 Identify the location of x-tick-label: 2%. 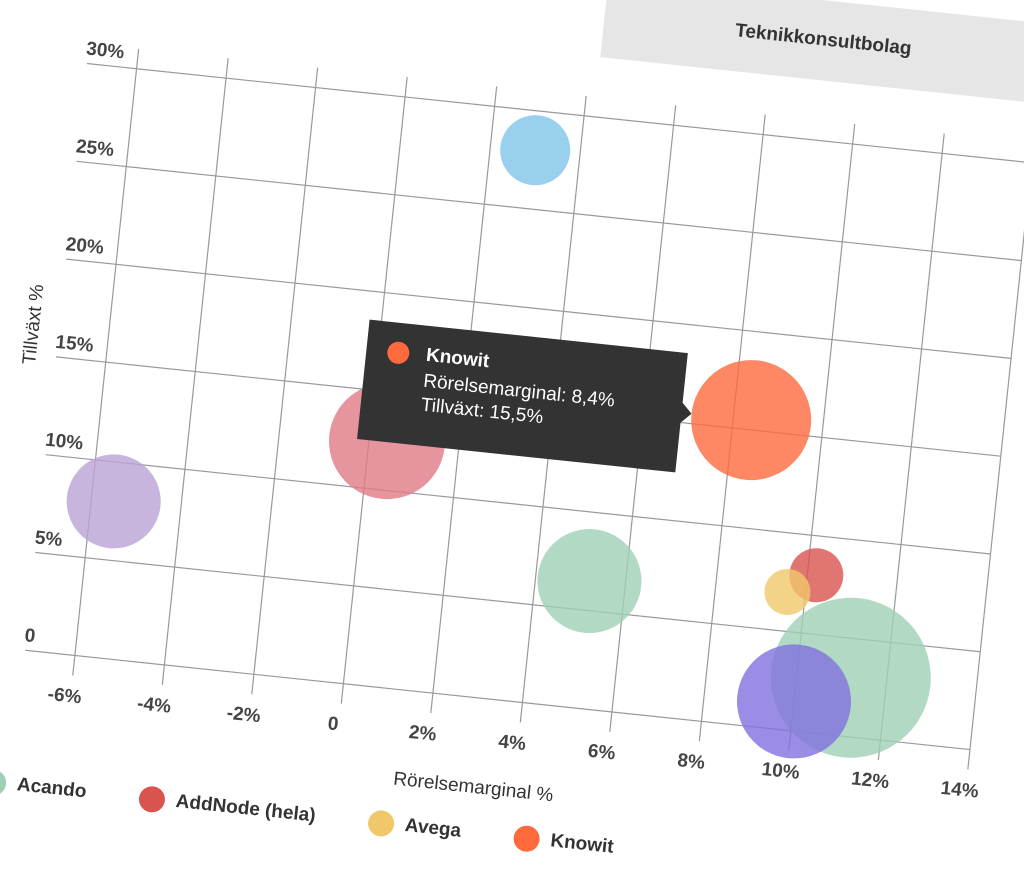
(423, 734).